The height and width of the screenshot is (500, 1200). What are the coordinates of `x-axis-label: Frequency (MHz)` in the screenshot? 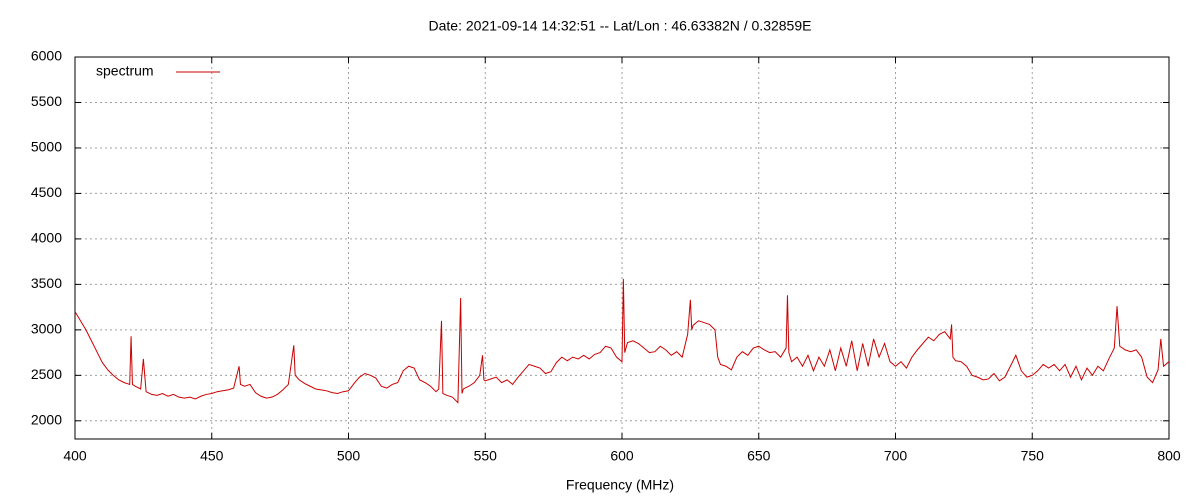 It's located at (620, 485).